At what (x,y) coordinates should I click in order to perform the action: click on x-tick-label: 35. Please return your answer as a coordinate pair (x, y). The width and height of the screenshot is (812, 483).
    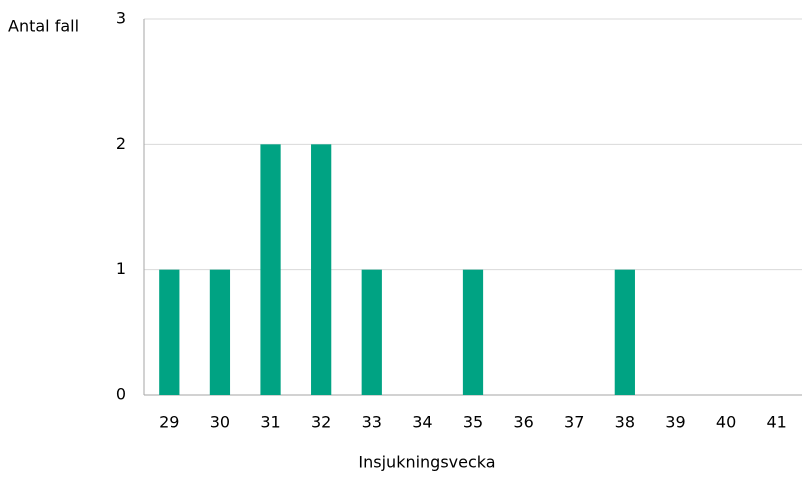
    Looking at the image, I should click on (473, 422).